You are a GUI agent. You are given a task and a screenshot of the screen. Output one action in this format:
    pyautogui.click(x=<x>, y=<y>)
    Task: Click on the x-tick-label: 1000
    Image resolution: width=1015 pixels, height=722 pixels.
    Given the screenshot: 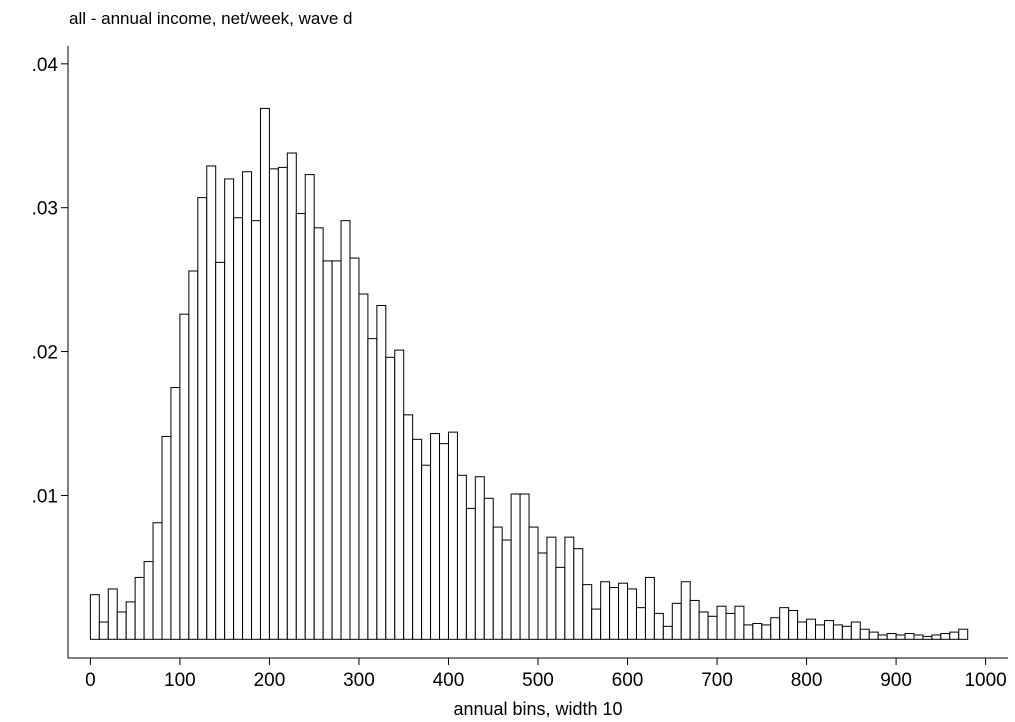 What is the action you would take?
    pyautogui.click(x=985, y=680)
    